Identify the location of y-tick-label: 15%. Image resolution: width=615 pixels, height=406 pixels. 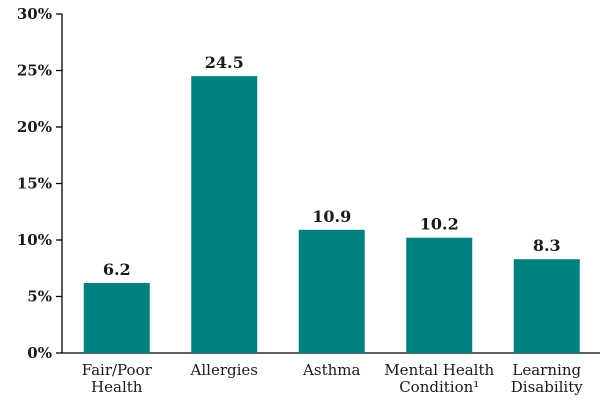
(34, 184).